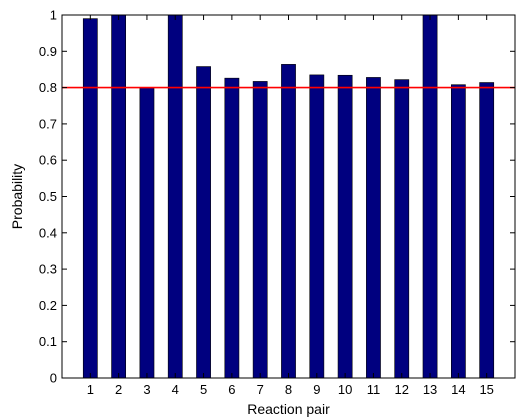 The image size is (519, 419). I want to click on x-tick-label-11: 11, so click(374, 389).